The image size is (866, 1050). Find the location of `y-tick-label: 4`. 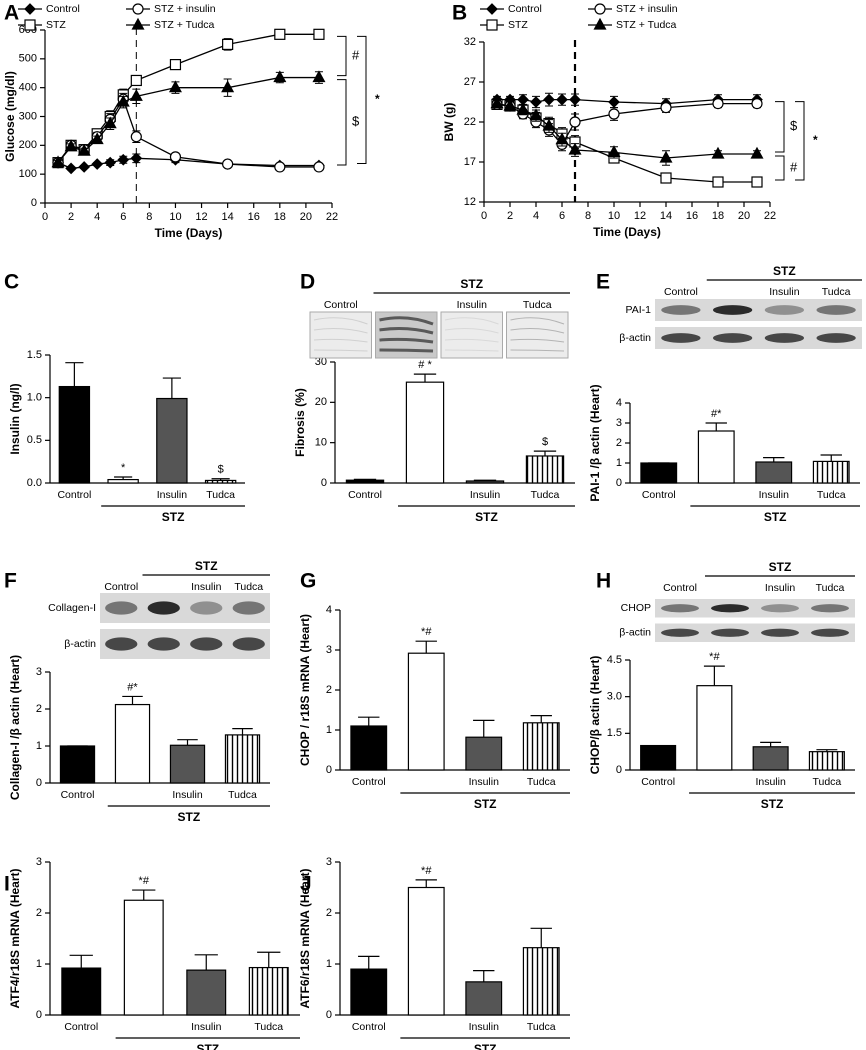

y-tick-label: 4 is located at coordinates (619, 403).